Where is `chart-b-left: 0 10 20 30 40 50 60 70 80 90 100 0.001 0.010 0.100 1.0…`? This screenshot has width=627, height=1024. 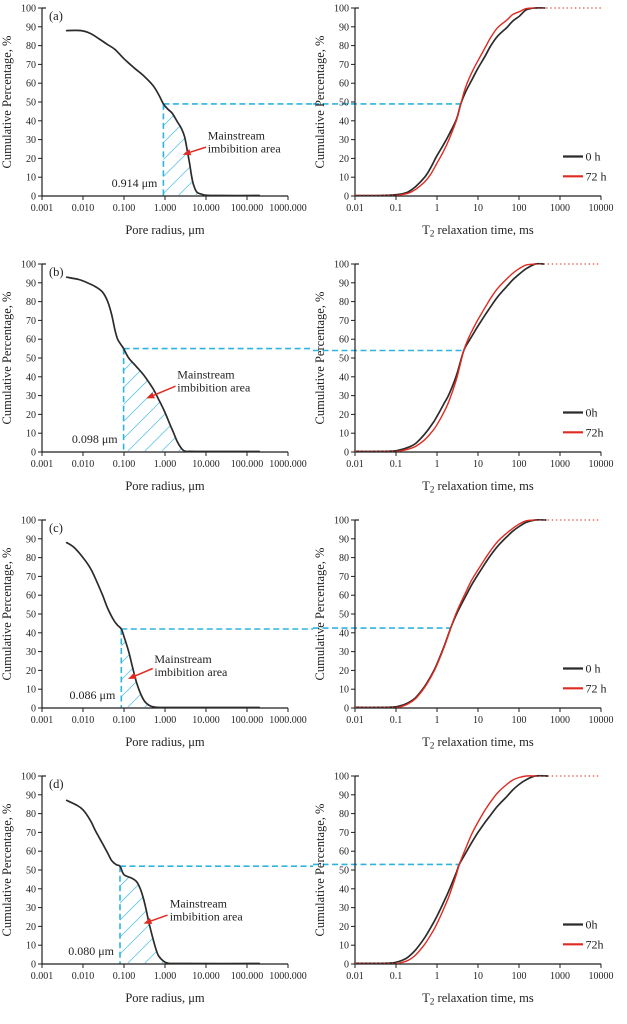 chart-b-left: 0 10 20 30 40 50 60 70 80 90 100 0.001 0.010 0.100 1.0… is located at coordinates (156, 376).